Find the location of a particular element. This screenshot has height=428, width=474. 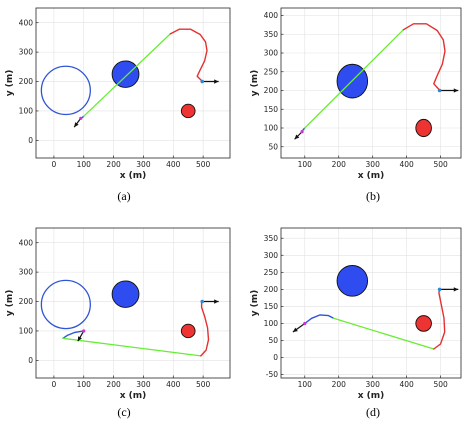

y-tick-label: -50 is located at coordinates (272, 374).